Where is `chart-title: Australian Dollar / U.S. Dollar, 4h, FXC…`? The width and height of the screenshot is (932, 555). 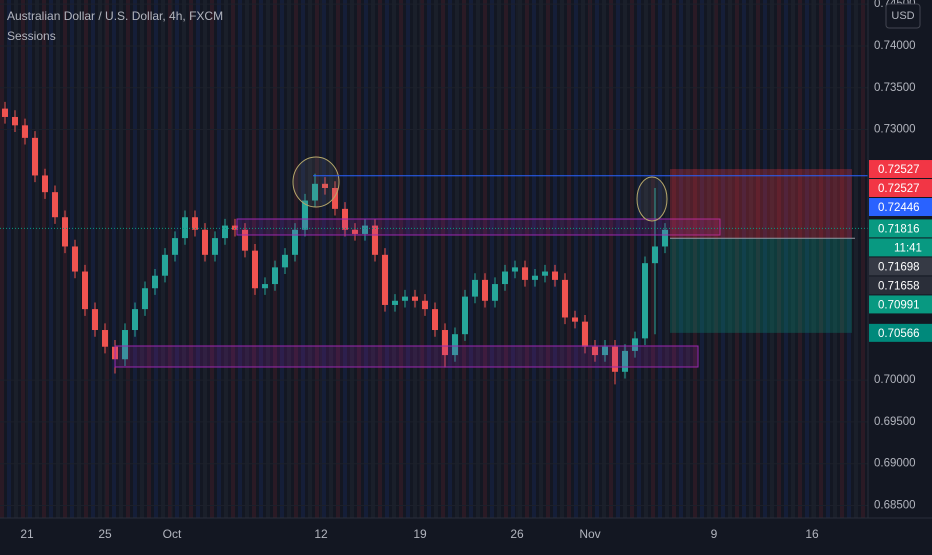 chart-title: Australian Dollar / U.S. Dollar, 4h, FXC… is located at coordinates (115, 16).